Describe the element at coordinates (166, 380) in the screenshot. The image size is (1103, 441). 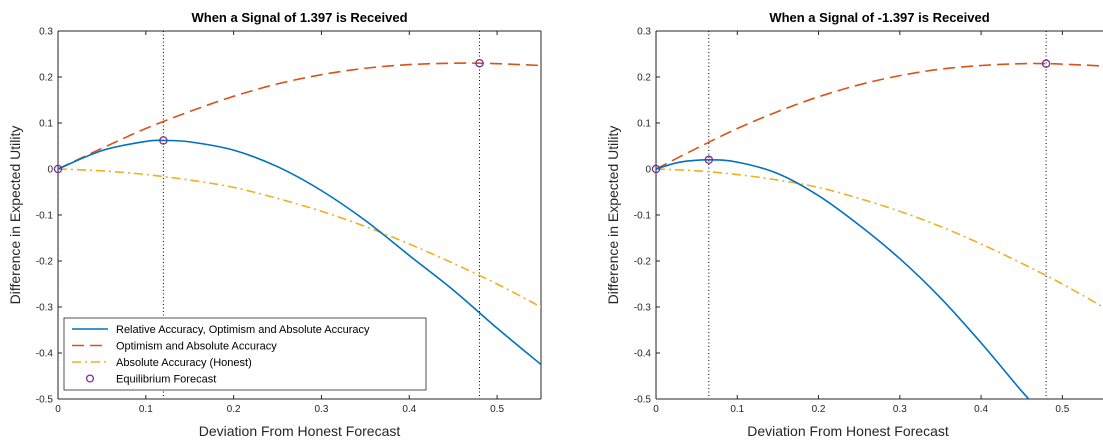
I see `legend-entry: Equilibrium Forecast` at that location.